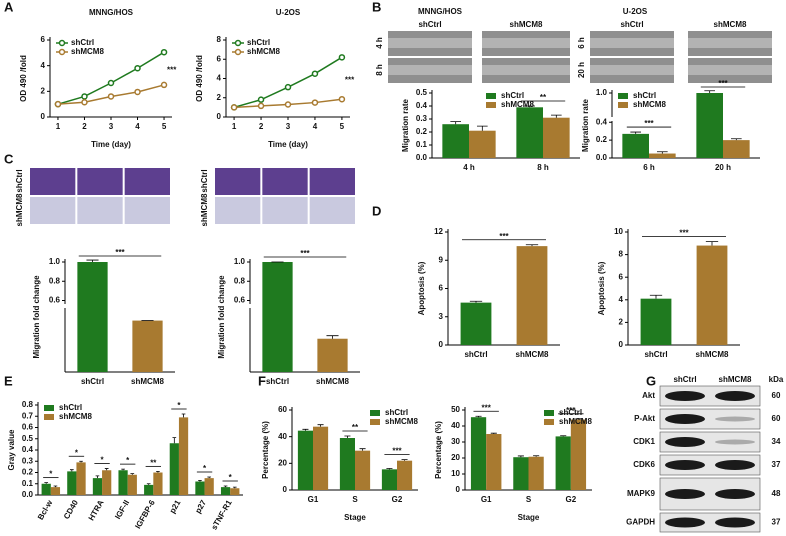 This screenshot has height=536, width=786. I want to click on y-axis-label: Migration fold change, so click(36, 317).